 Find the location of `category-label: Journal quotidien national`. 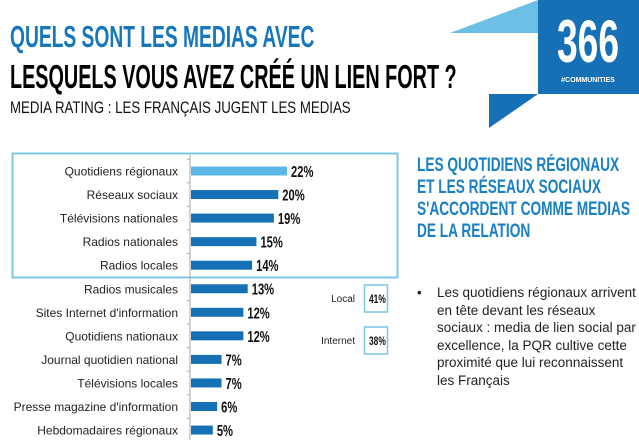

category-label: Journal quotidien national is located at coordinates (109, 360).